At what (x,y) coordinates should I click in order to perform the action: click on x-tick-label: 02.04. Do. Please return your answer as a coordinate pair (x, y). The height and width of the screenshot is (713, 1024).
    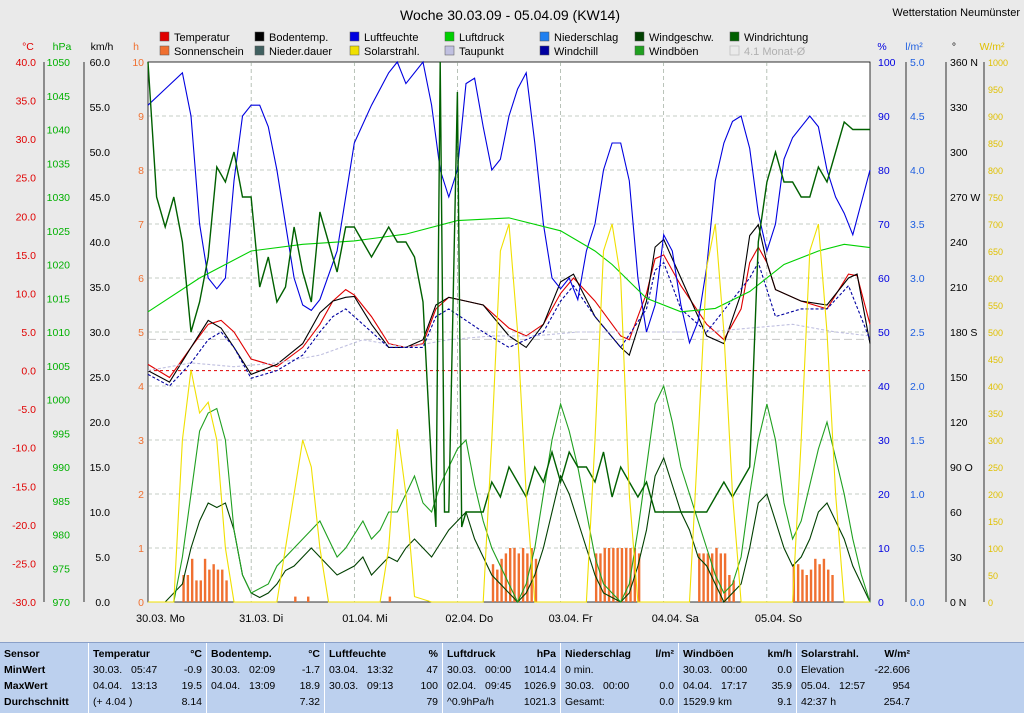
    Looking at the image, I should click on (469, 619).